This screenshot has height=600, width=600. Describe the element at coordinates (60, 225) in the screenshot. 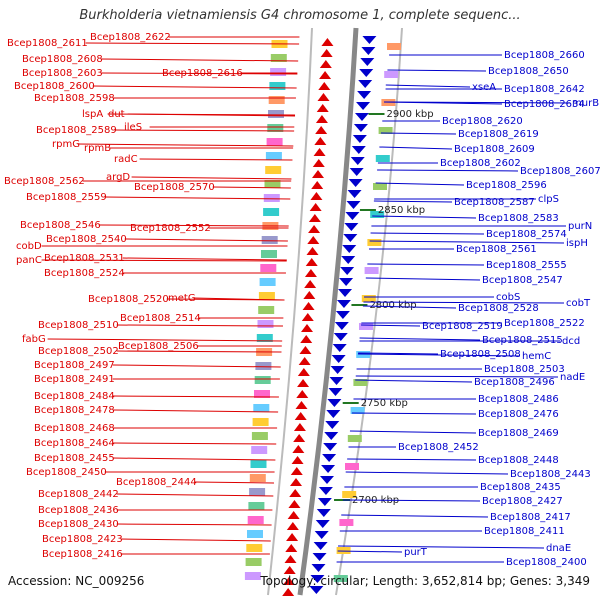

I see `left-gene-label: Bcep1808_2546` at that location.